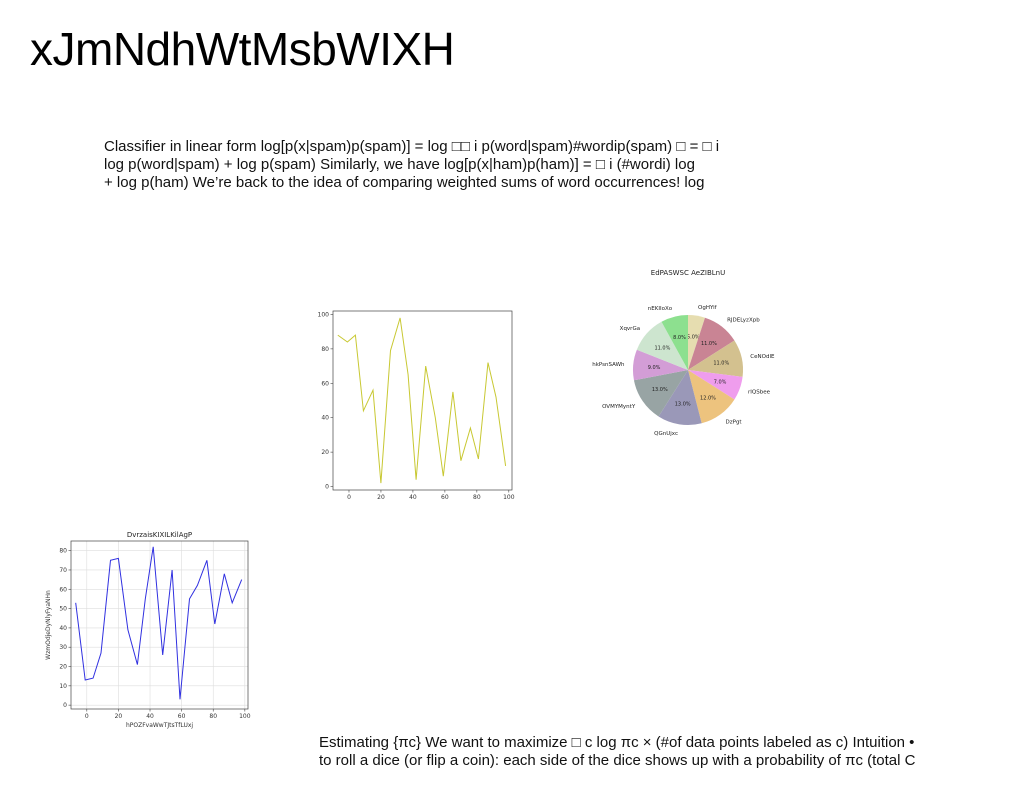  I want to click on y-tick-label: 50, so click(63, 609).